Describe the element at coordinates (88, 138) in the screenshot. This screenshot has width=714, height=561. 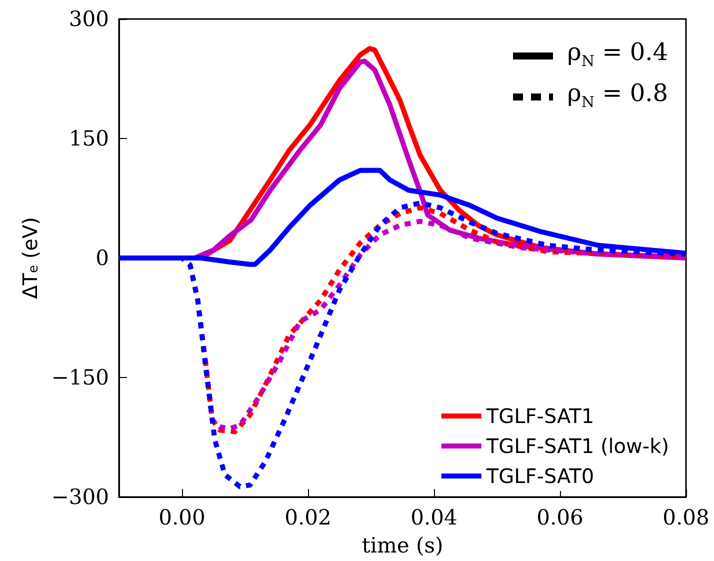
I see `y-tick-label: 150` at that location.